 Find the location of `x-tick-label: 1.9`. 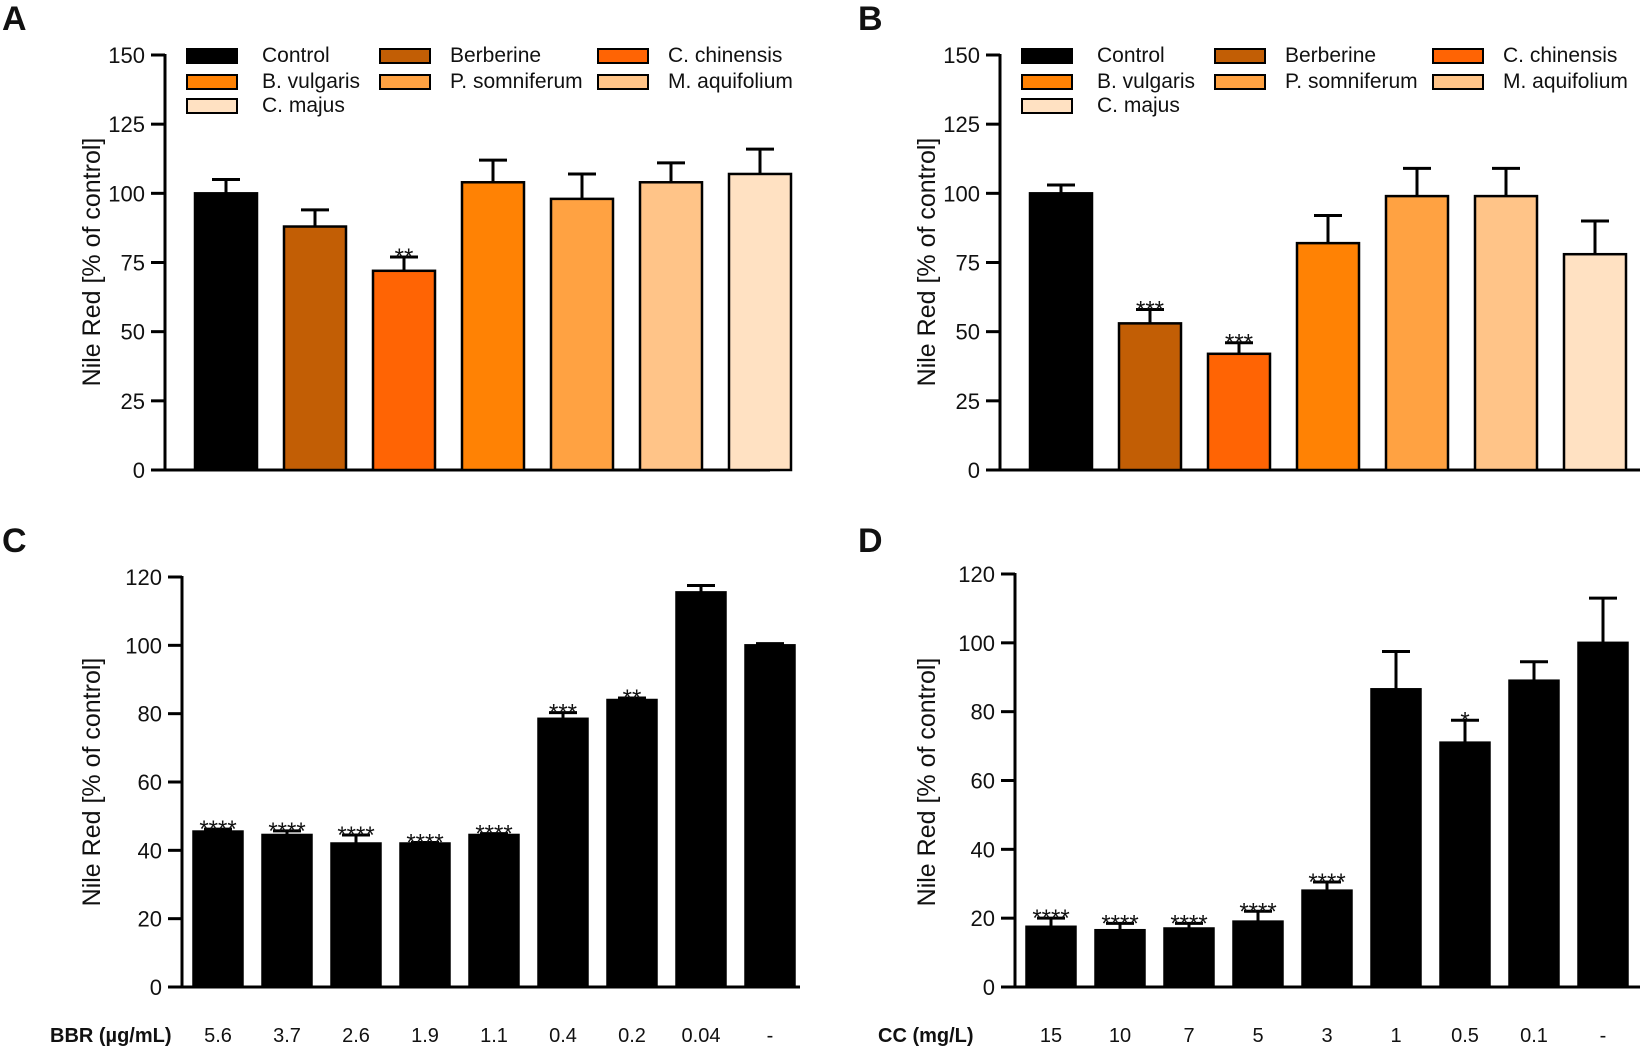

x-tick-label: 1.9 is located at coordinates (425, 1036).